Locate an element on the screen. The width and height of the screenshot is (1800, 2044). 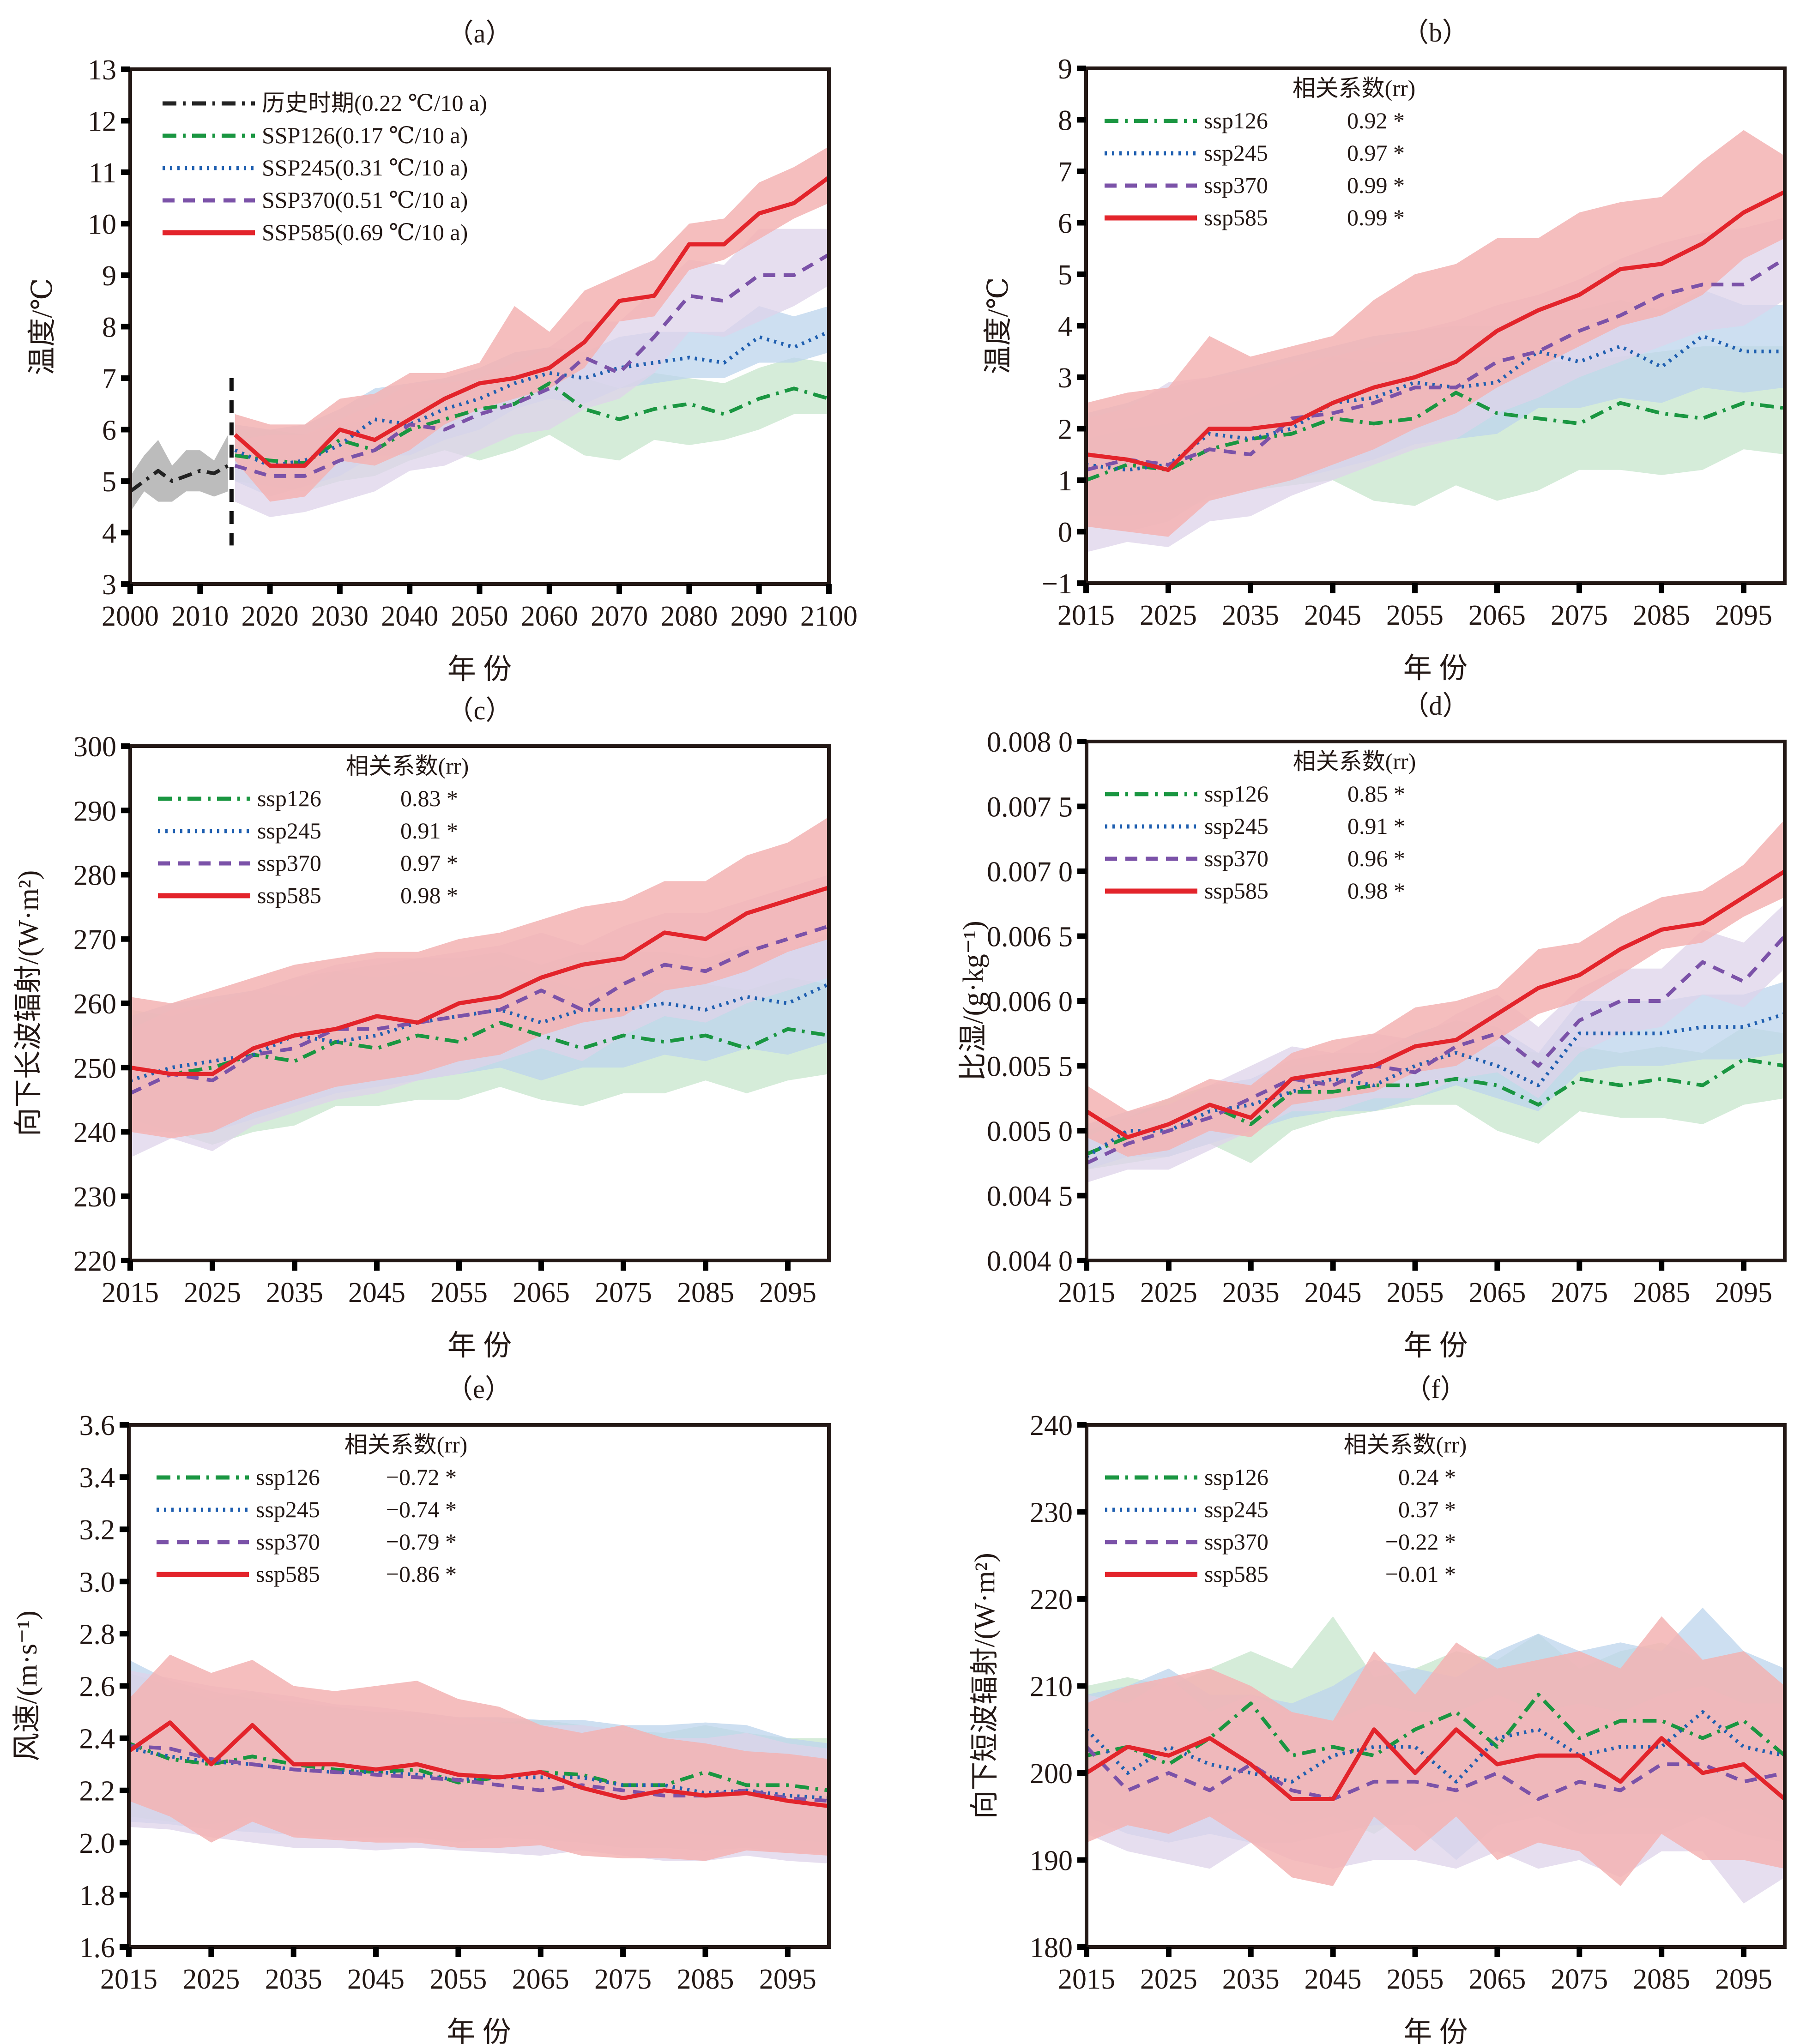
y-tick-label: 9 is located at coordinates (1065, 69).